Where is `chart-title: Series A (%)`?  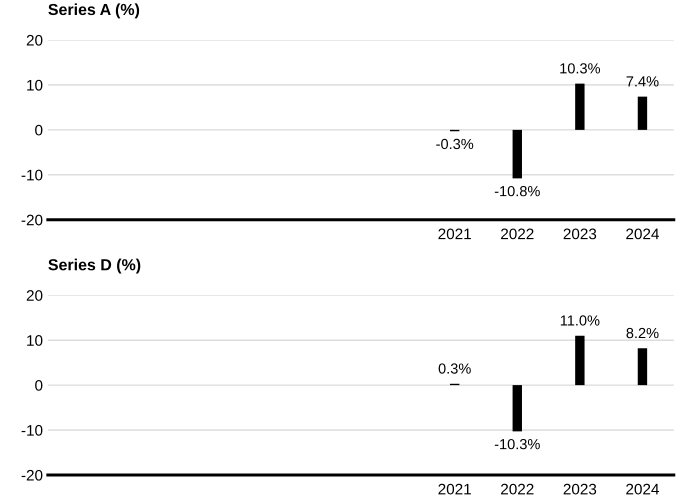 chart-title: Series A (%) is located at coordinates (94, 10).